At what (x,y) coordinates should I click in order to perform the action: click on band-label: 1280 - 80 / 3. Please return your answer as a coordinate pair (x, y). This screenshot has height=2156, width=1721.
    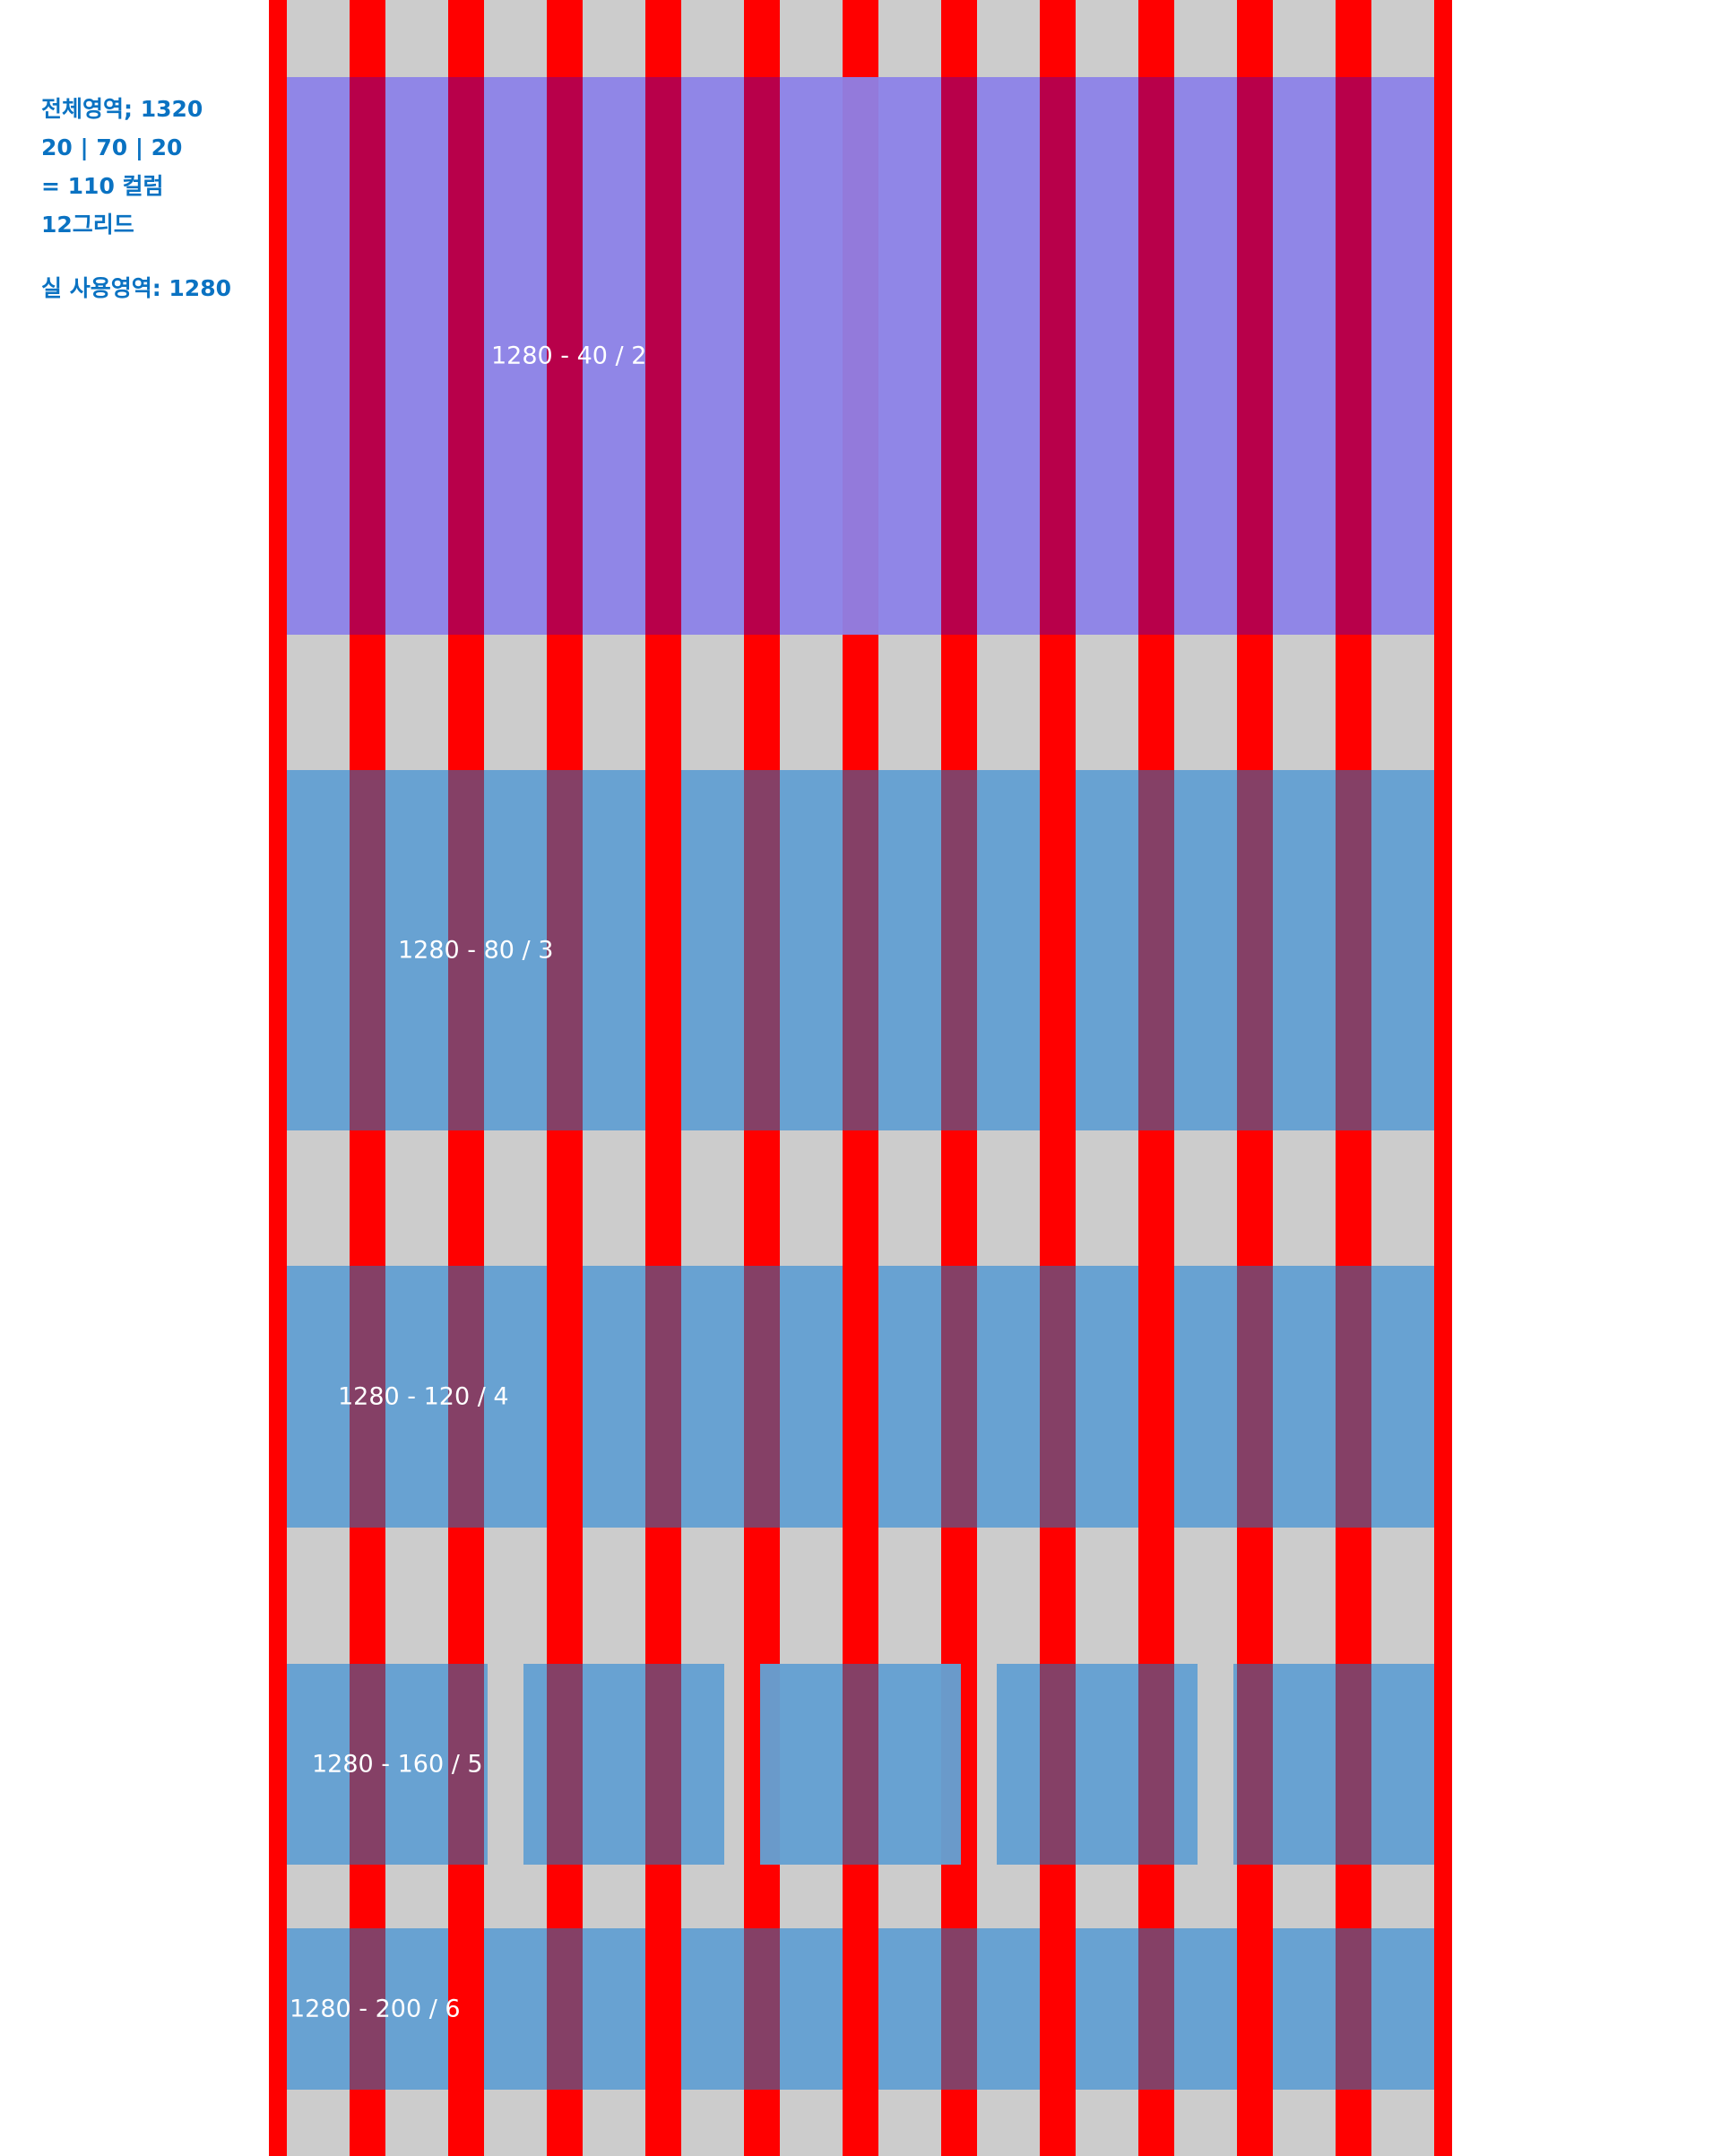
    Looking at the image, I should click on (476, 951).